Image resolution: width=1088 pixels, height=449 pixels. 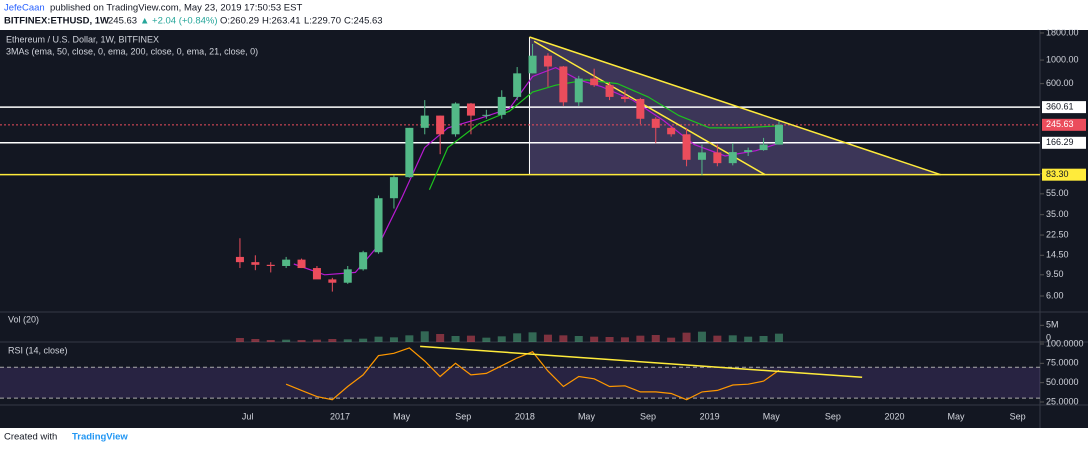 What do you see at coordinates (1060, 124) in the screenshot?
I see `level-label: 245.63` at bounding box center [1060, 124].